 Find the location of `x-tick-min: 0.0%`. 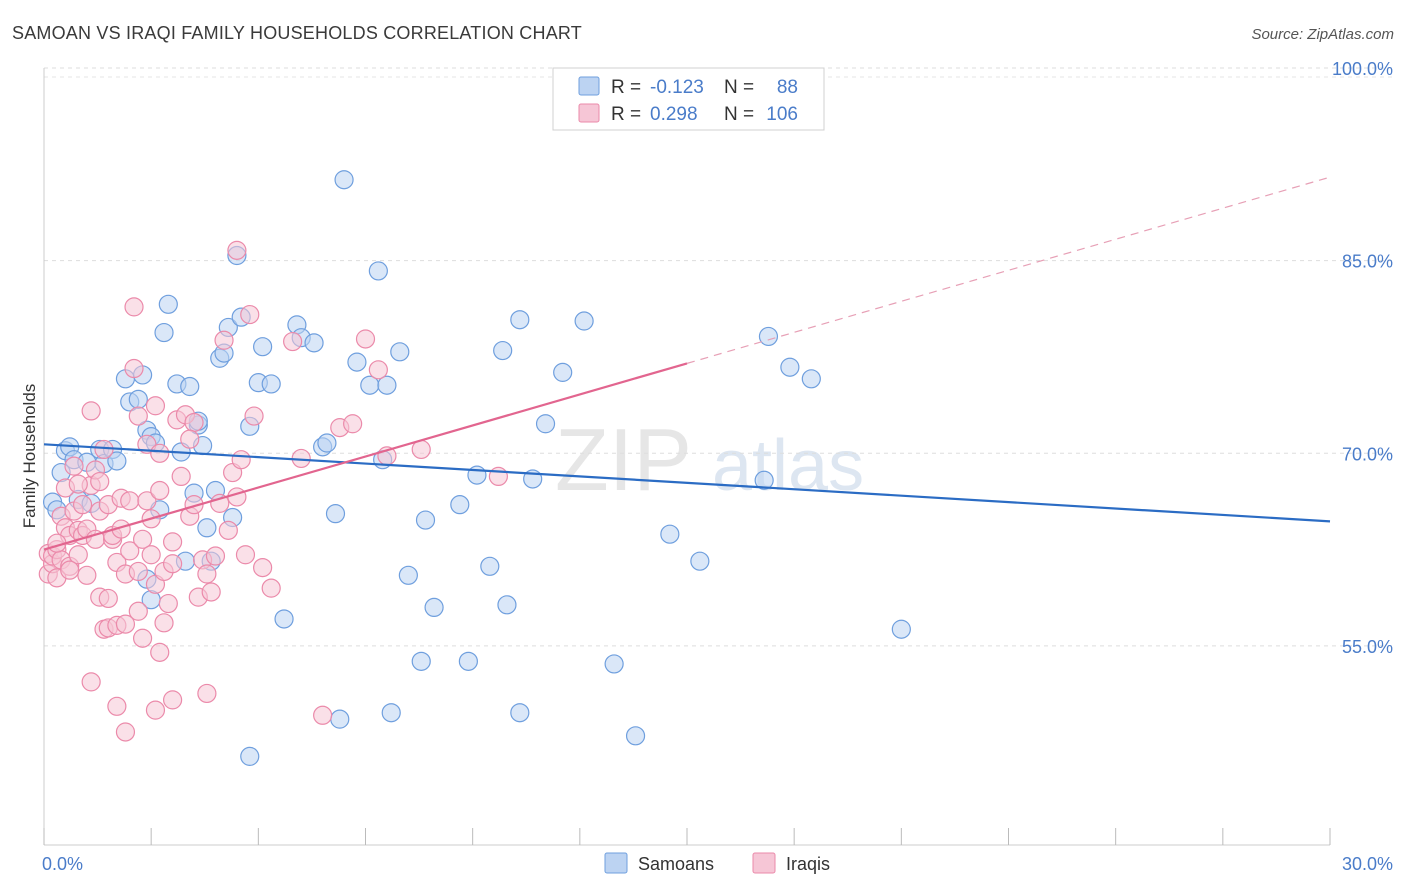

x-tick-min: 0.0% is located at coordinates (62, 864).